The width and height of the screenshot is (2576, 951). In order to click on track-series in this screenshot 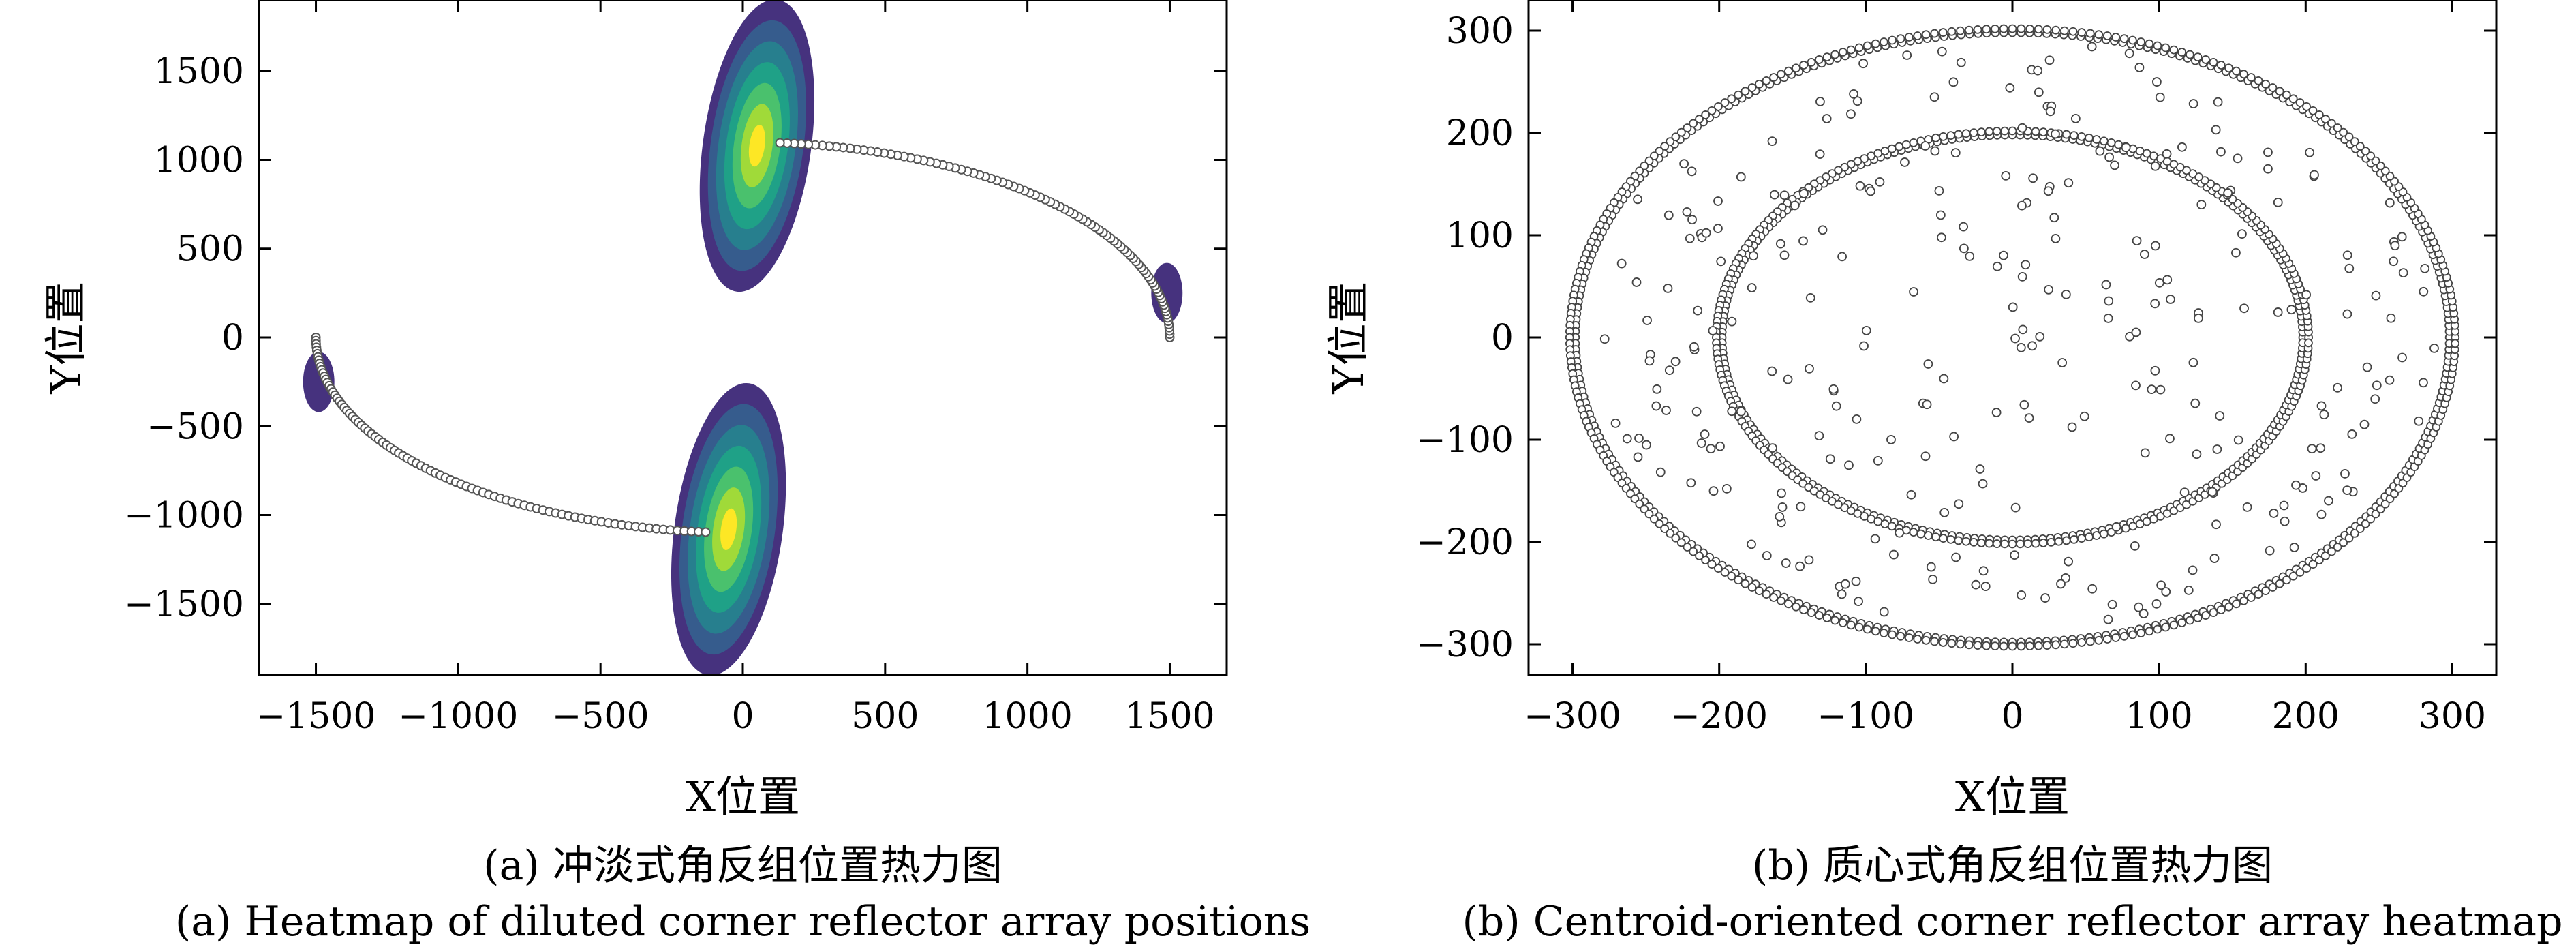, I will do `click(975, 240)`.